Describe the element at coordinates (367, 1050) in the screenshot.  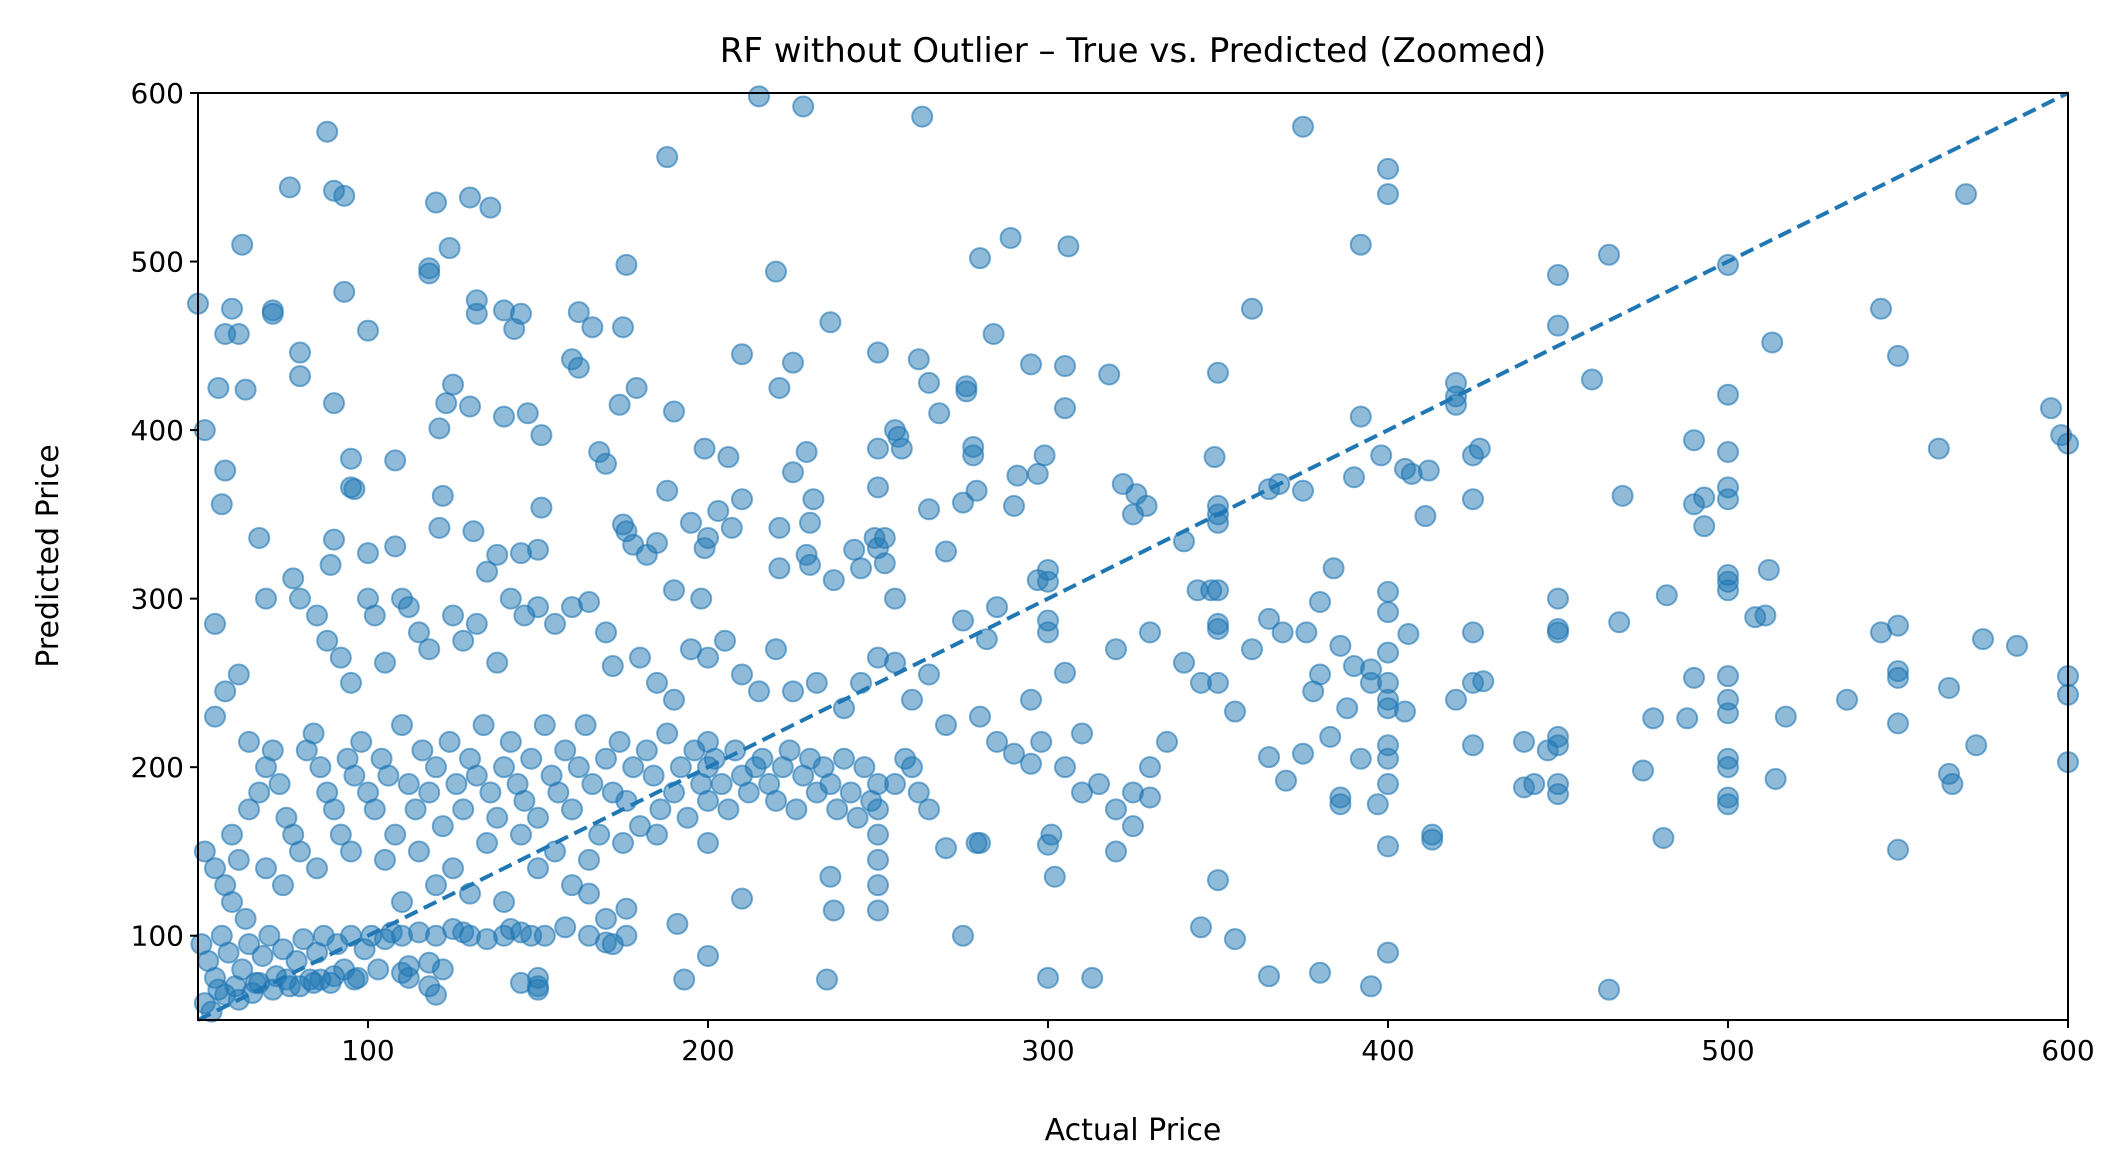
I see `x-tick-label: 100` at that location.